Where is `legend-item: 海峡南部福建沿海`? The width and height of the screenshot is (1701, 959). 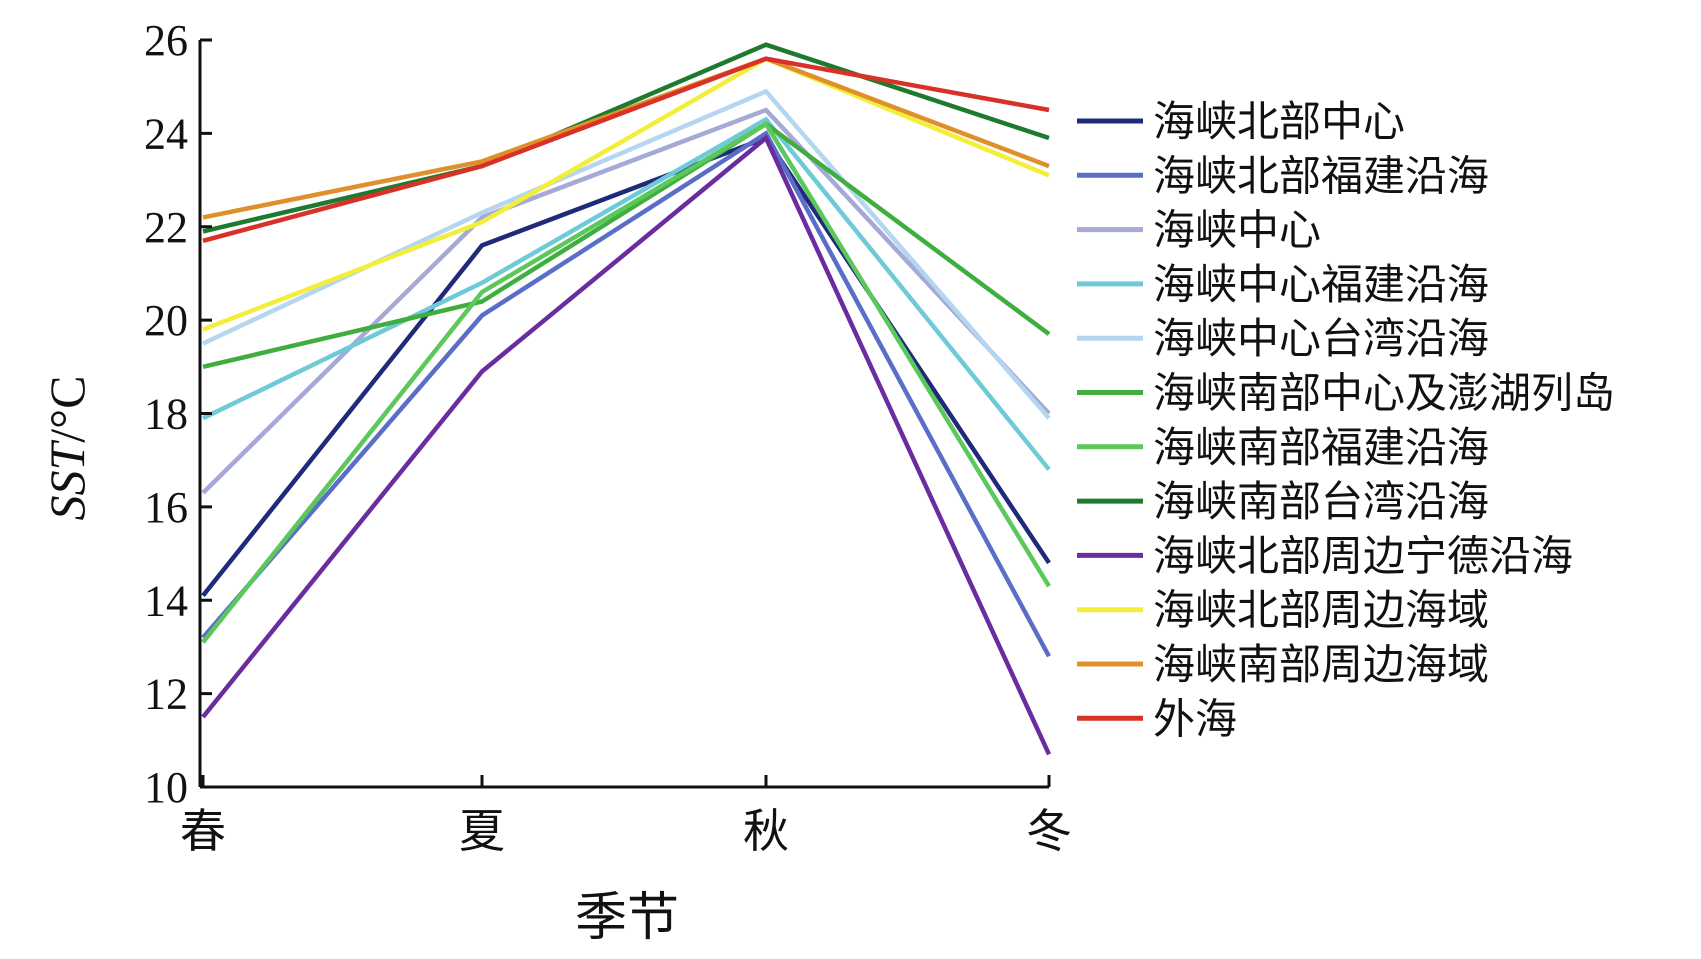 legend-item: 海峡南部福建沿海 is located at coordinates (1283, 447).